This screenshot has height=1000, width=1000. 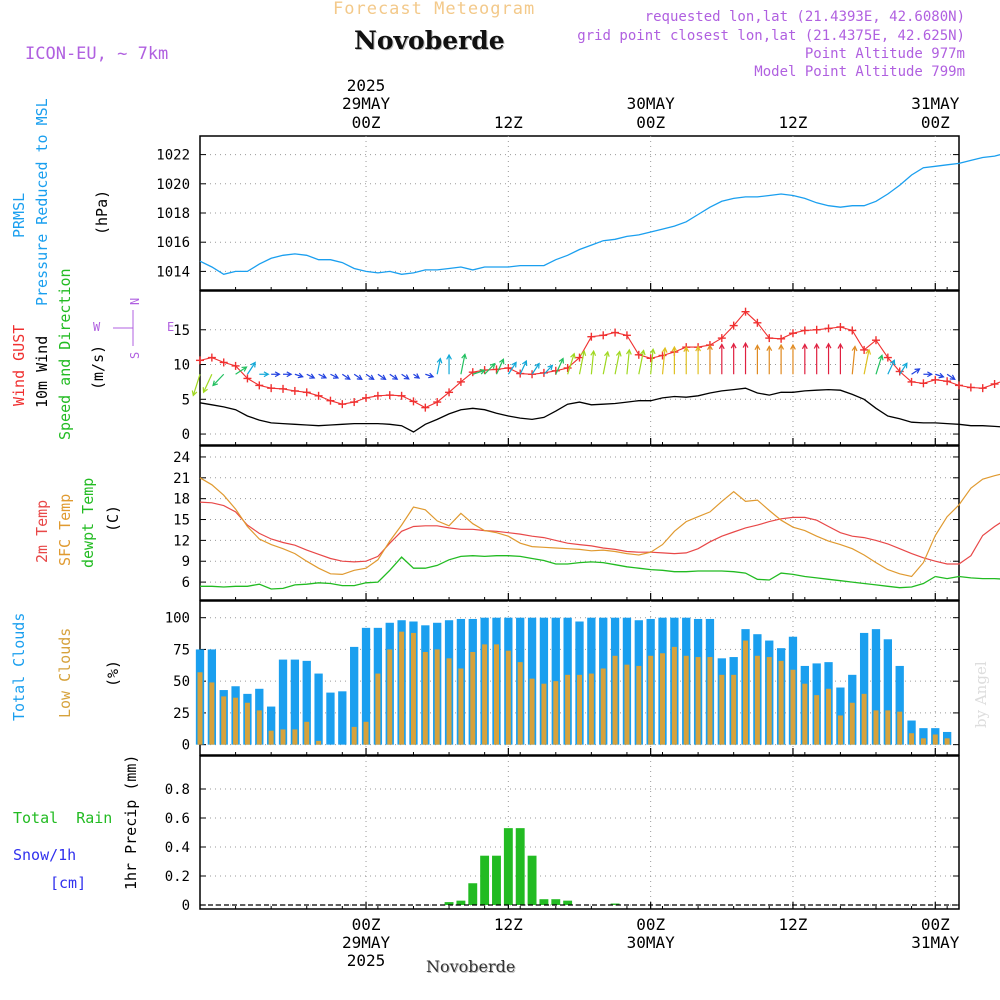 What do you see at coordinates (599, 214) in the screenshot?
I see `pressure-series-line` at bounding box center [599, 214].